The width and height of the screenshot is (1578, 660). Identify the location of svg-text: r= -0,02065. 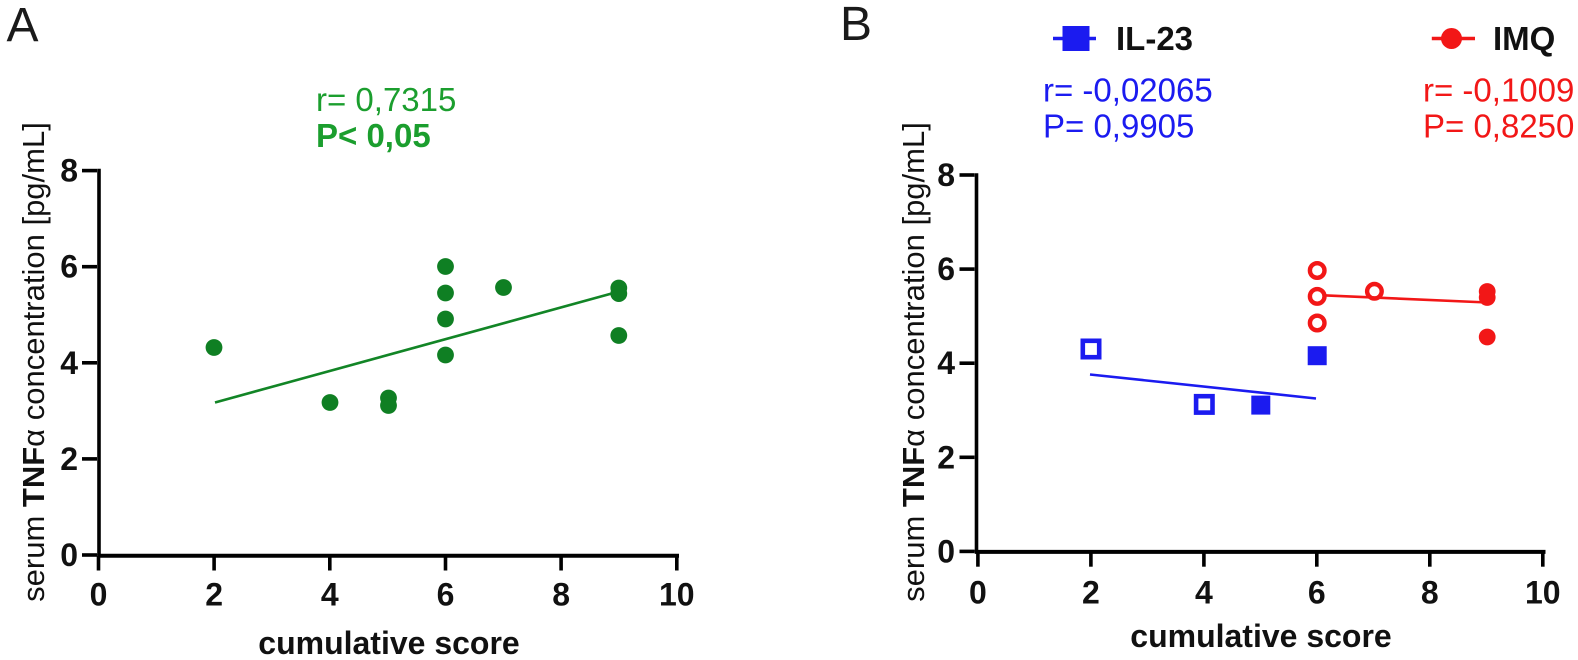
(1128, 90).